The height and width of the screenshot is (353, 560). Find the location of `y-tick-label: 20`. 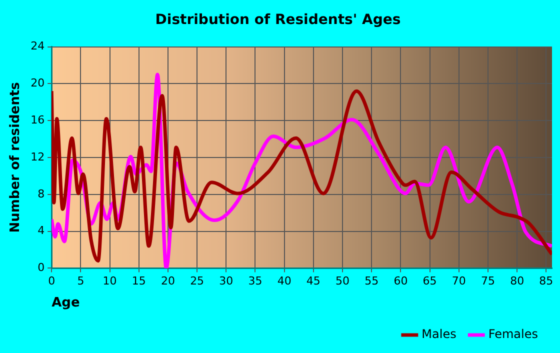

y-tick-label: 20 is located at coordinates (37, 83).